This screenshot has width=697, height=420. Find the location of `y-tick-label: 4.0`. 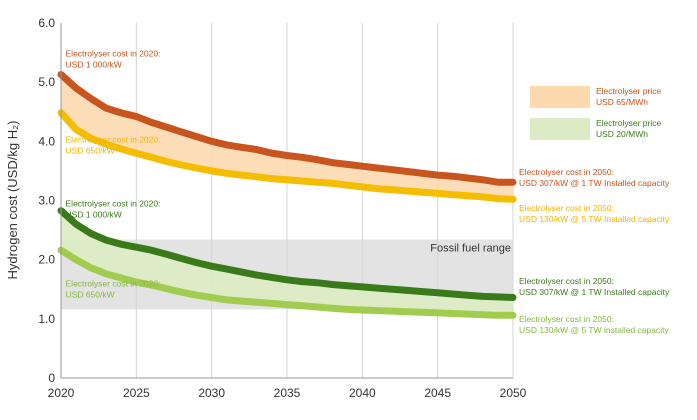

y-tick-label: 4.0 is located at coordinates (46, 141).